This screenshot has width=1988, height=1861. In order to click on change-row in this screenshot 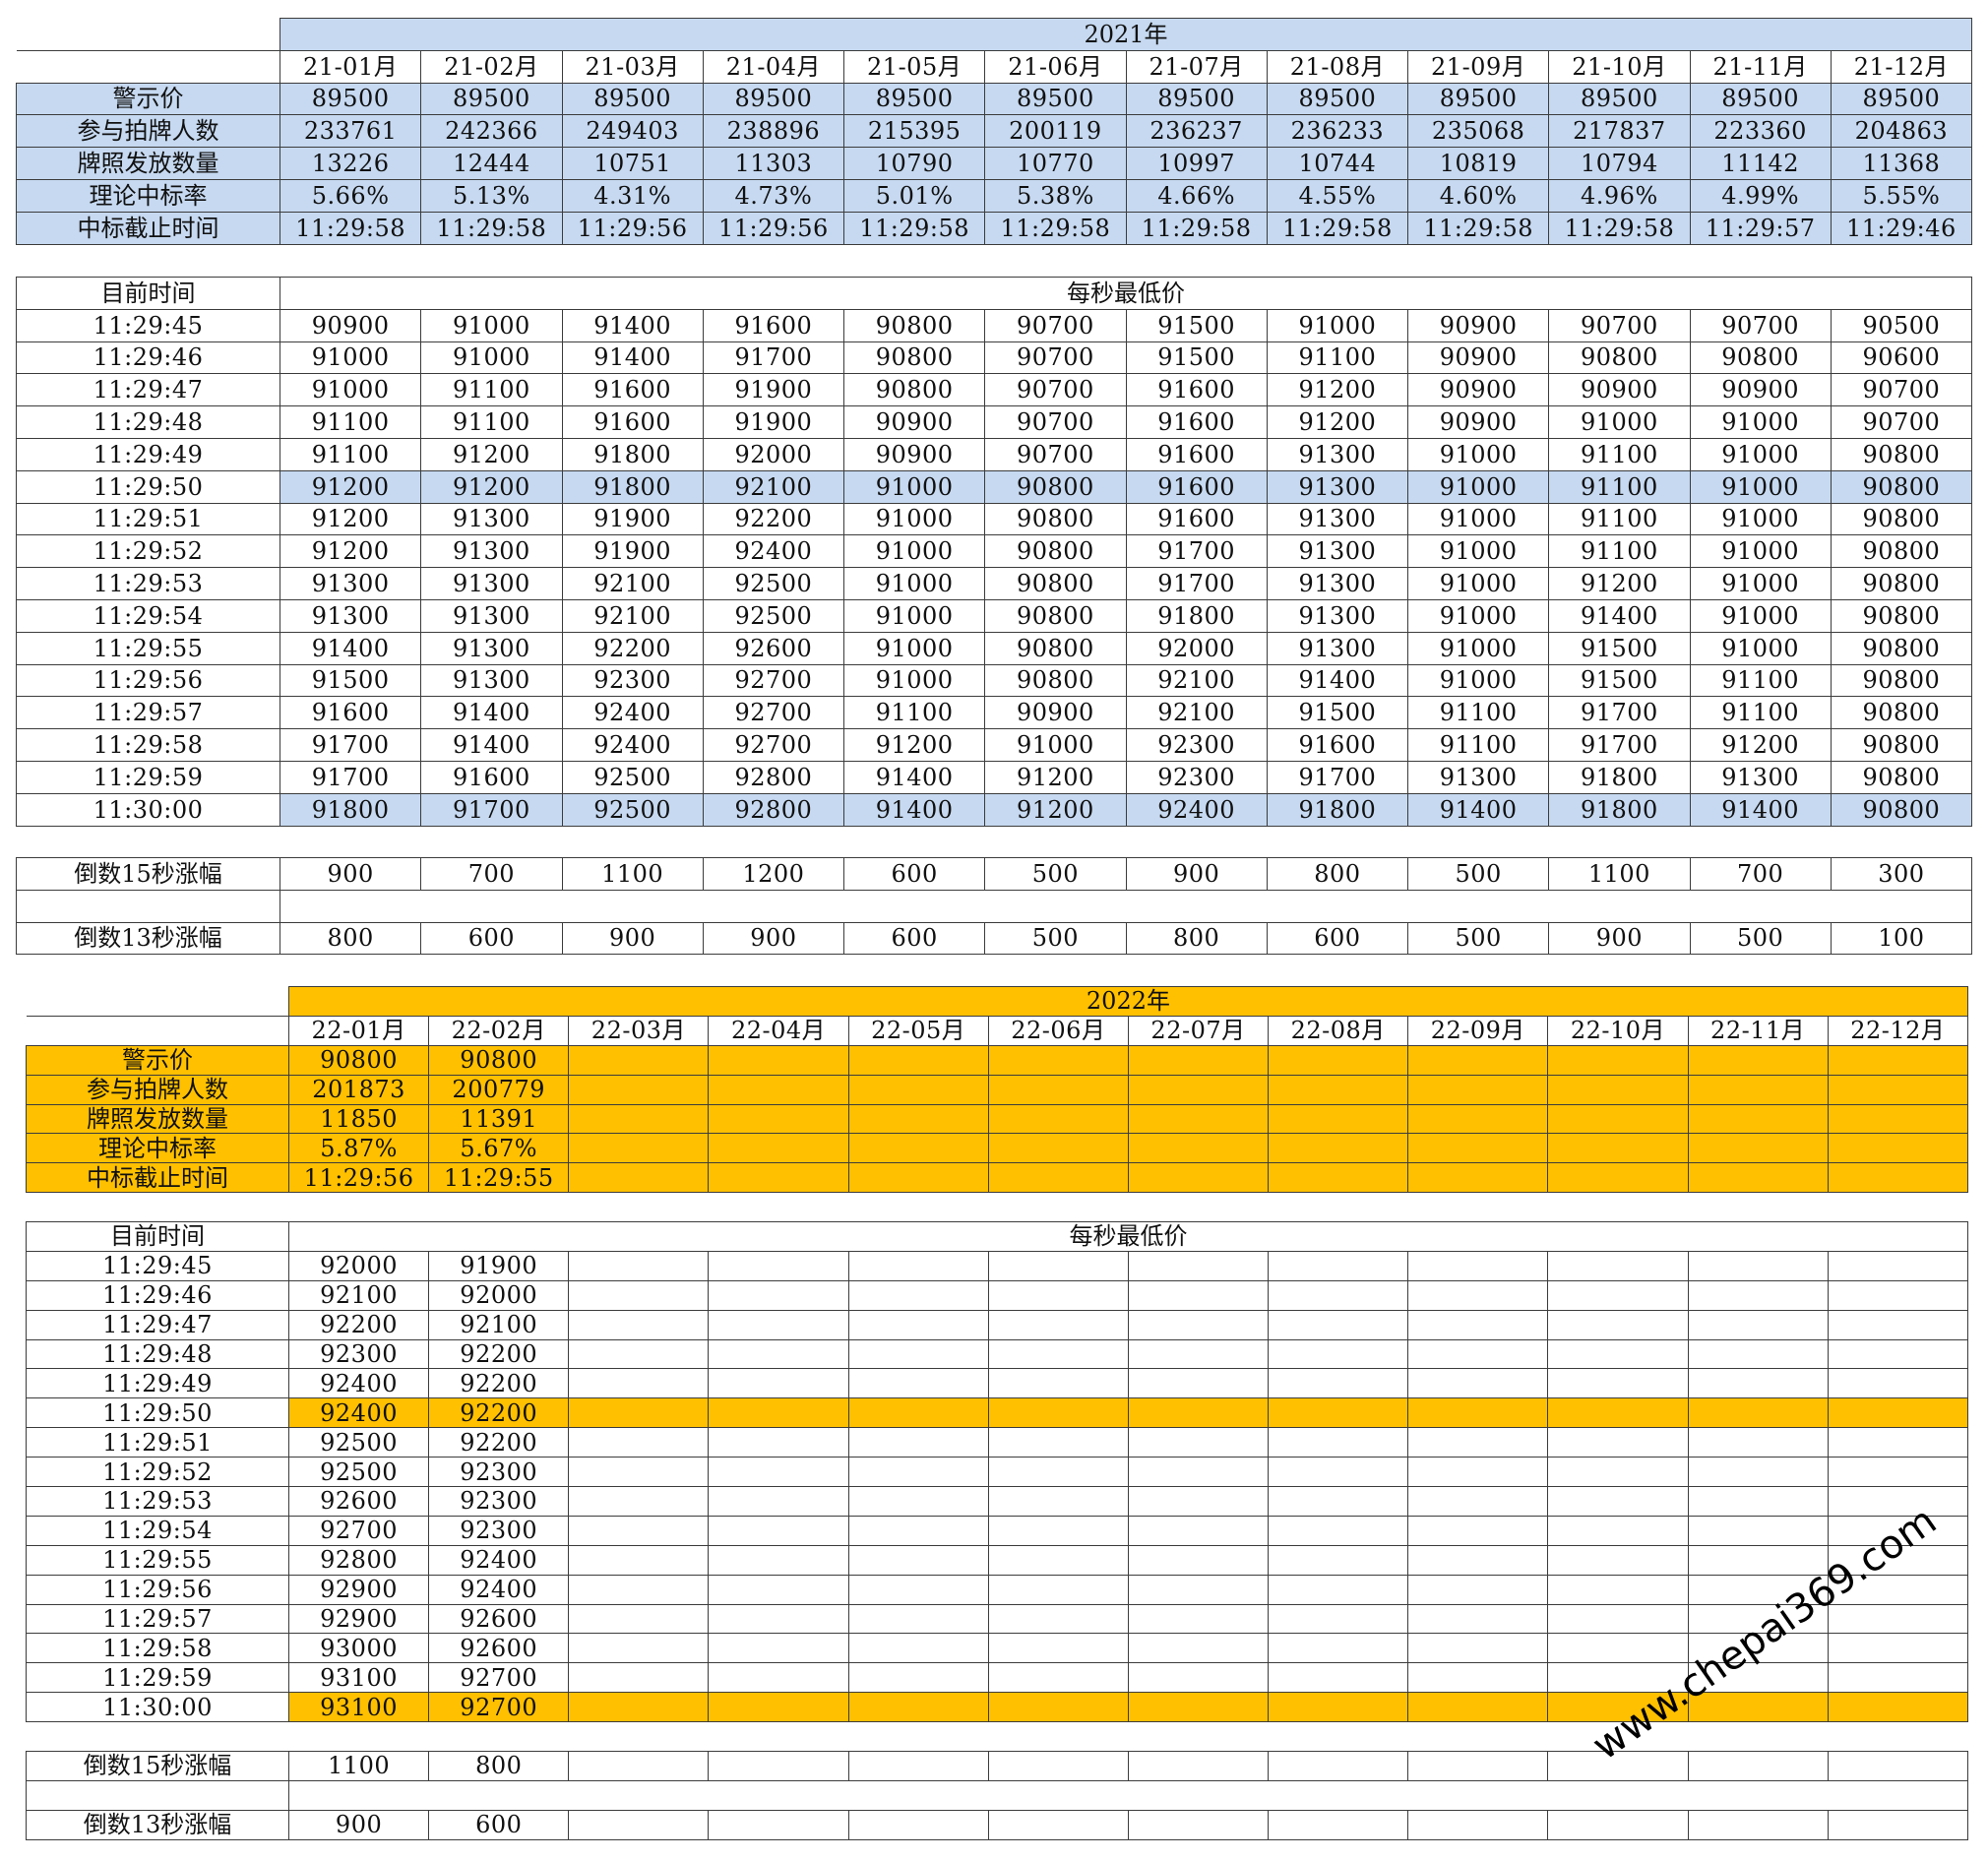, I will do `click(997, 1795)`.